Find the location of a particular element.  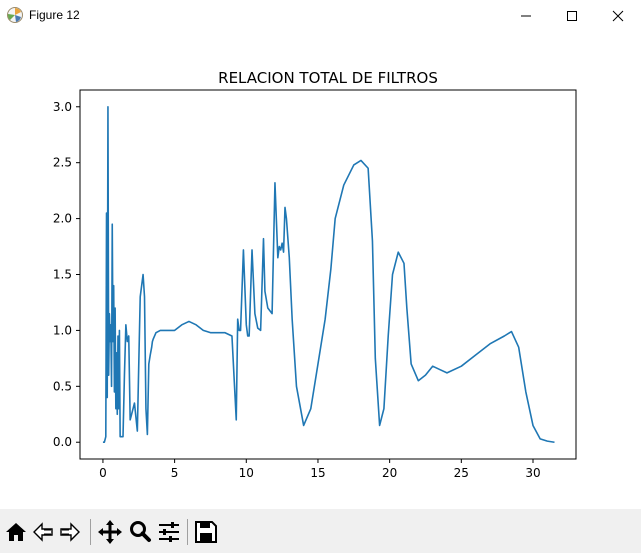

home-button is located at coordinates (16, 532).